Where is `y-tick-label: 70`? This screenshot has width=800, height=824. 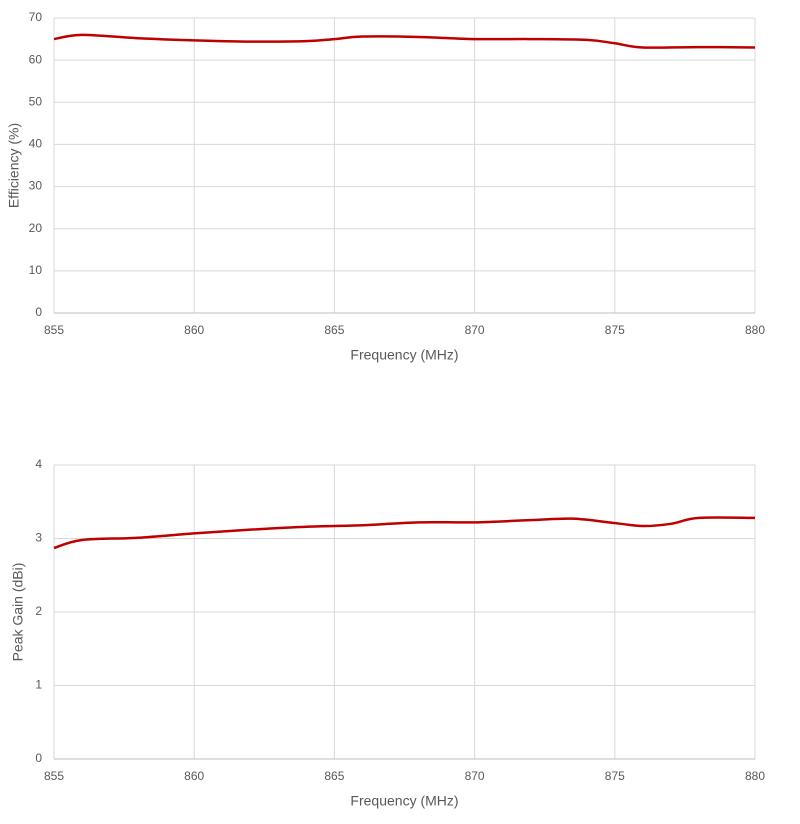
y-tick-label: 70 is located at coordinates (36, 17).